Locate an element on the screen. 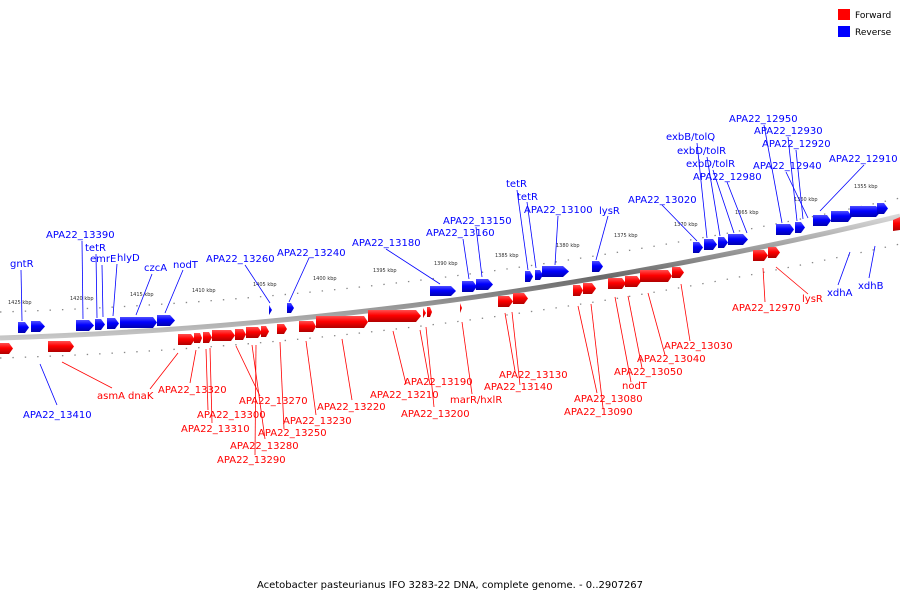  gene-label: xdhB is located at coordinates (871, 286).